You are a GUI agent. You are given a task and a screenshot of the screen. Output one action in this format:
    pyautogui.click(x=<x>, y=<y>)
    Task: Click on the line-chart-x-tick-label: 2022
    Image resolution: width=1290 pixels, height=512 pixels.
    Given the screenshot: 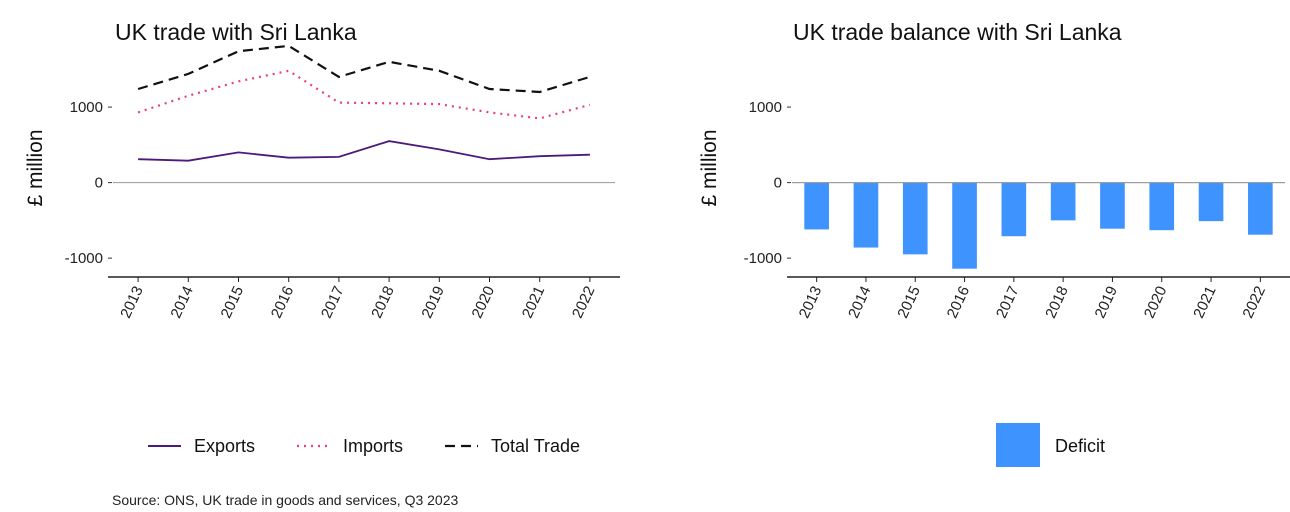 What is the action you would take?
    pyautogui.click(x=584, y=302)
    